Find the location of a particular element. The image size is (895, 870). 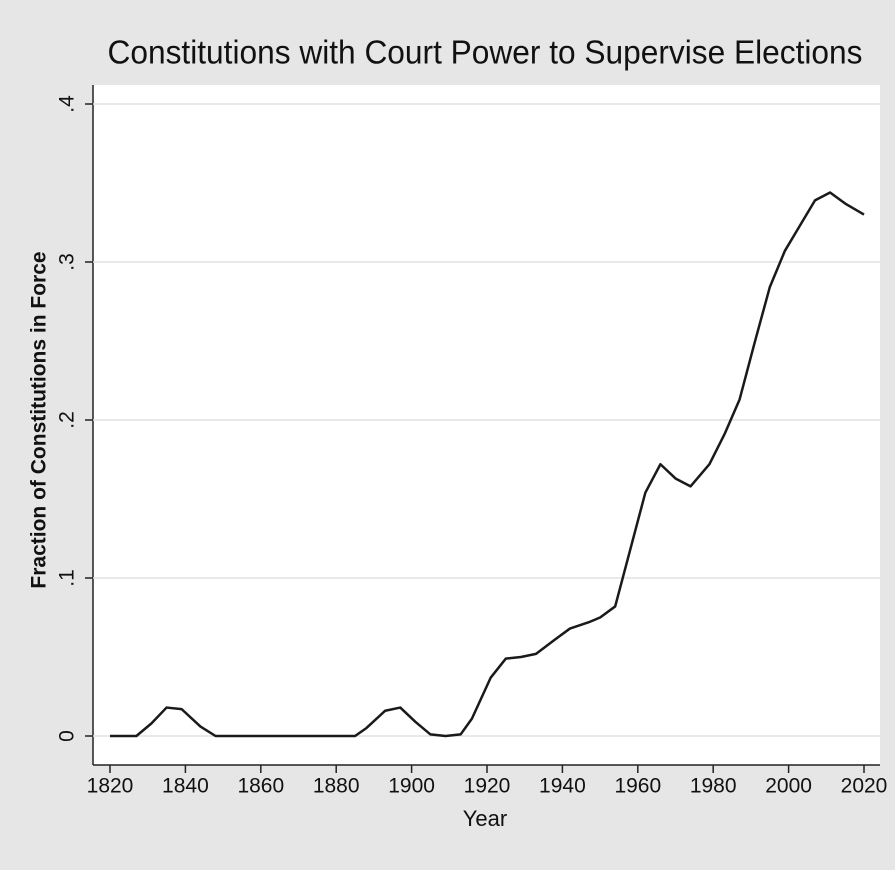

x-axis-label: Year is located at coordinates (485, 818).